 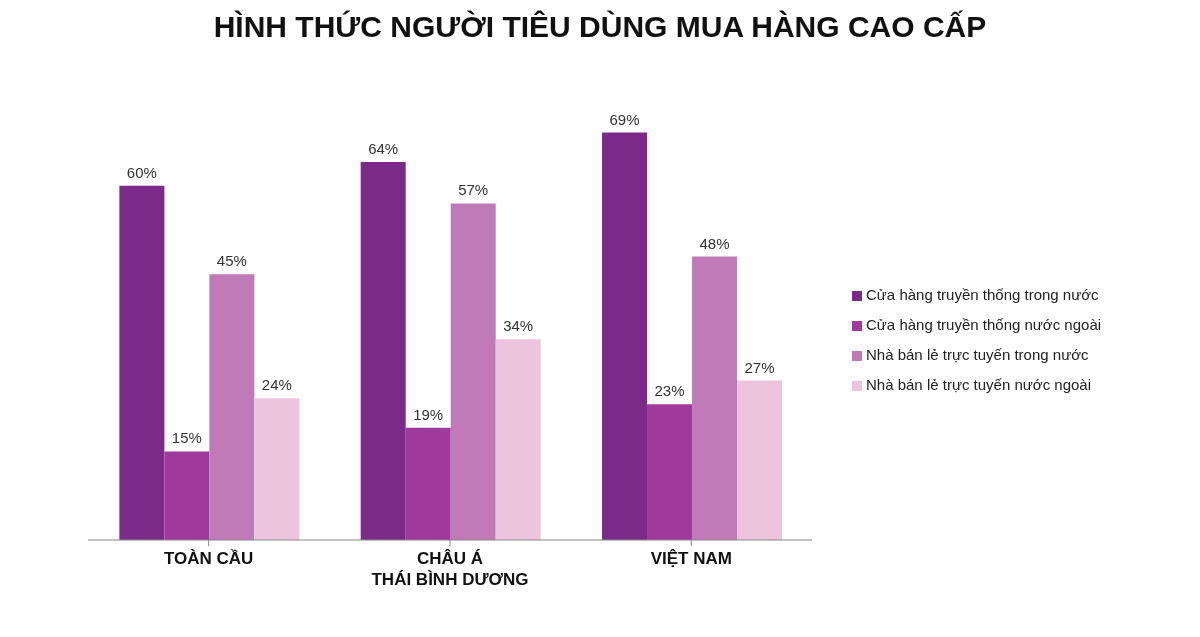 What do you see at coordinates (759, 367) in the screenshot?
I see `data-label: 27%` at bounding box center [759, 367].